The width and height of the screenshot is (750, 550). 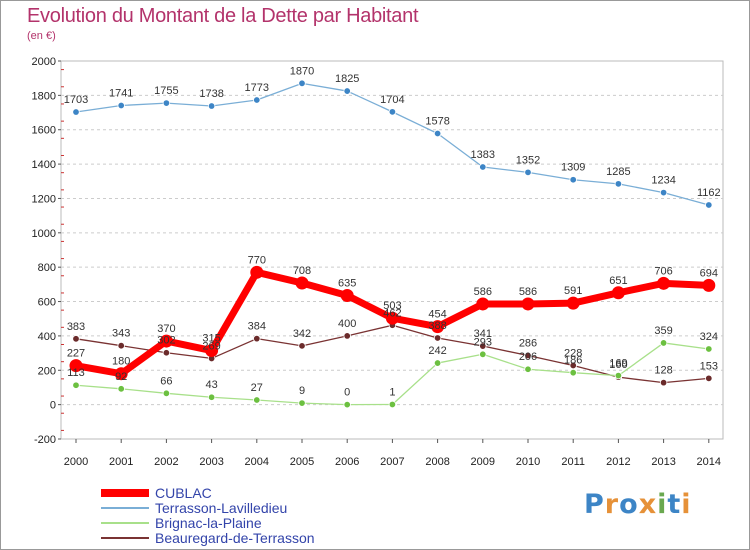 I want to click on x-tick-label: 2006, so click(x=347, y=462).